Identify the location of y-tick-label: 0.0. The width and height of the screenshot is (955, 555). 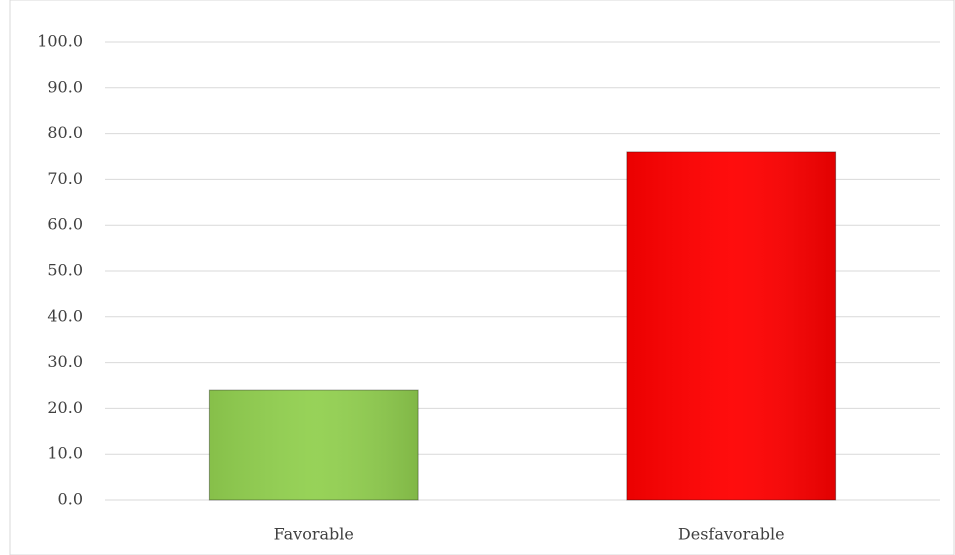
(70, 499).